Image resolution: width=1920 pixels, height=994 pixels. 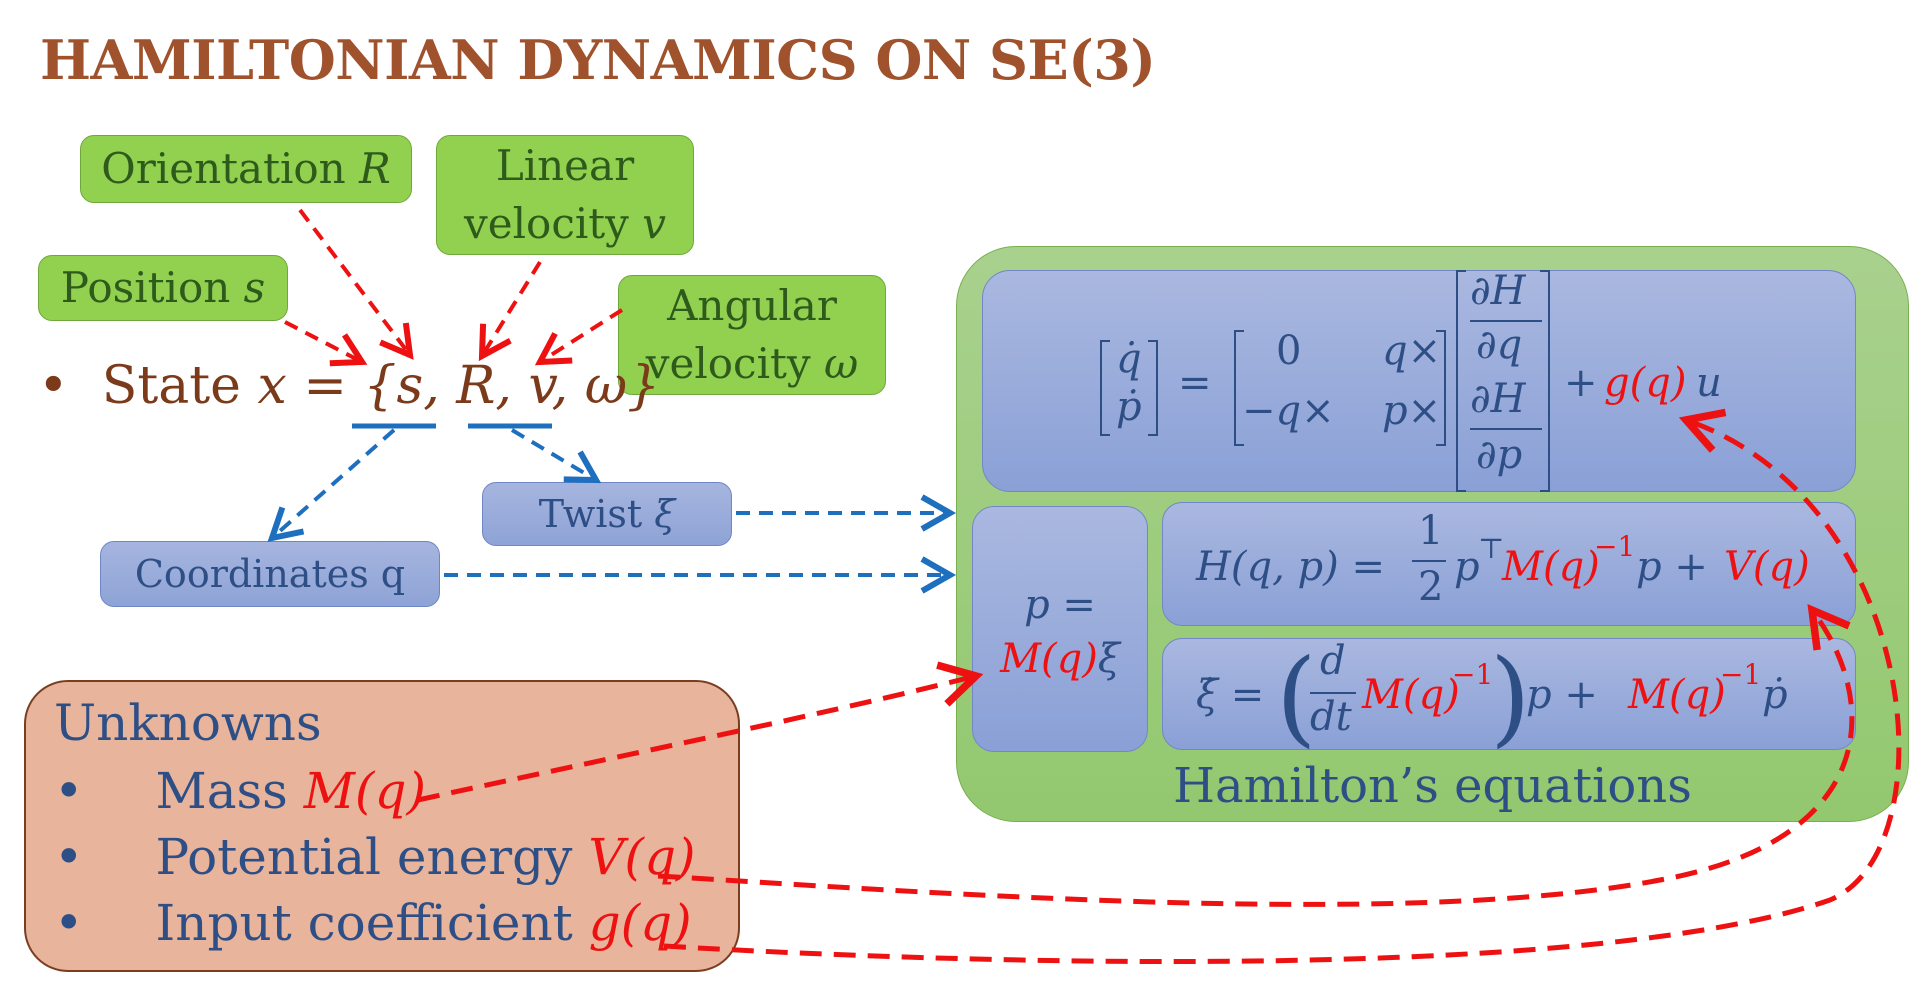 What do you see at coordinates (1615, 546) in the screenshot?
I see `energy-inverse: −1` at bounding box center [1615, 546].